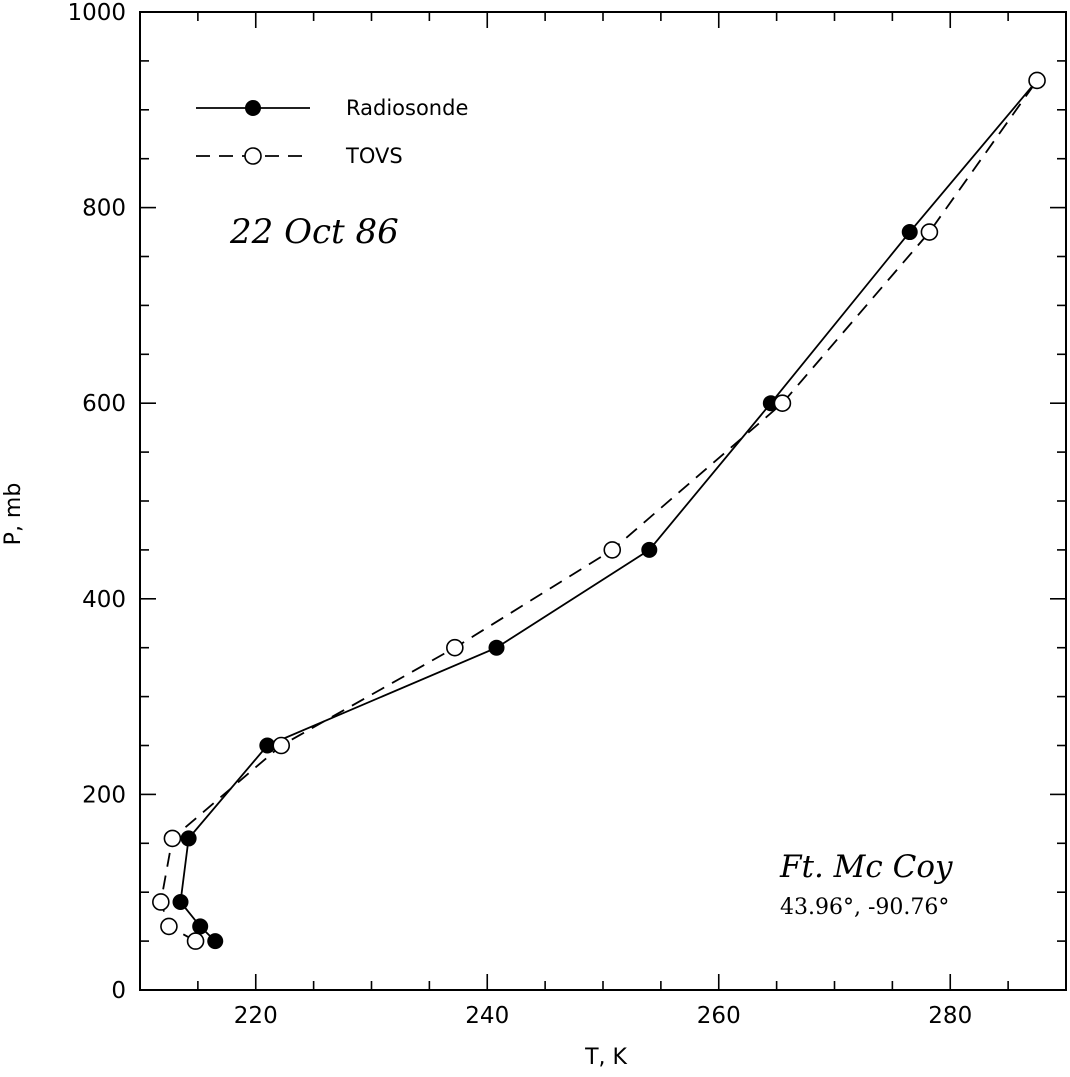  I want to click on y-tick-label: 400, so click(104, 600).